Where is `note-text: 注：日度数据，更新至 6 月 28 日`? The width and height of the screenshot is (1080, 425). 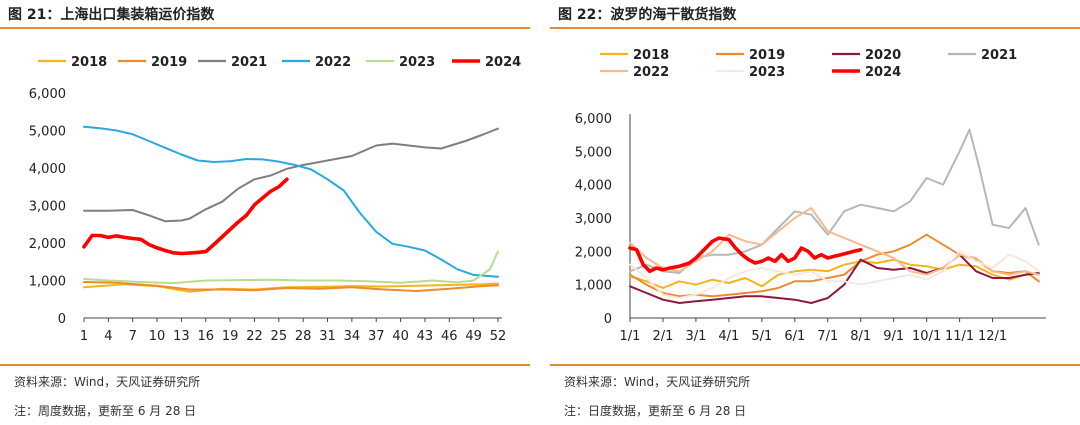
note-text: 注：日度数据，更新至 6 月 28 日 is located at coordinates (655, 411).